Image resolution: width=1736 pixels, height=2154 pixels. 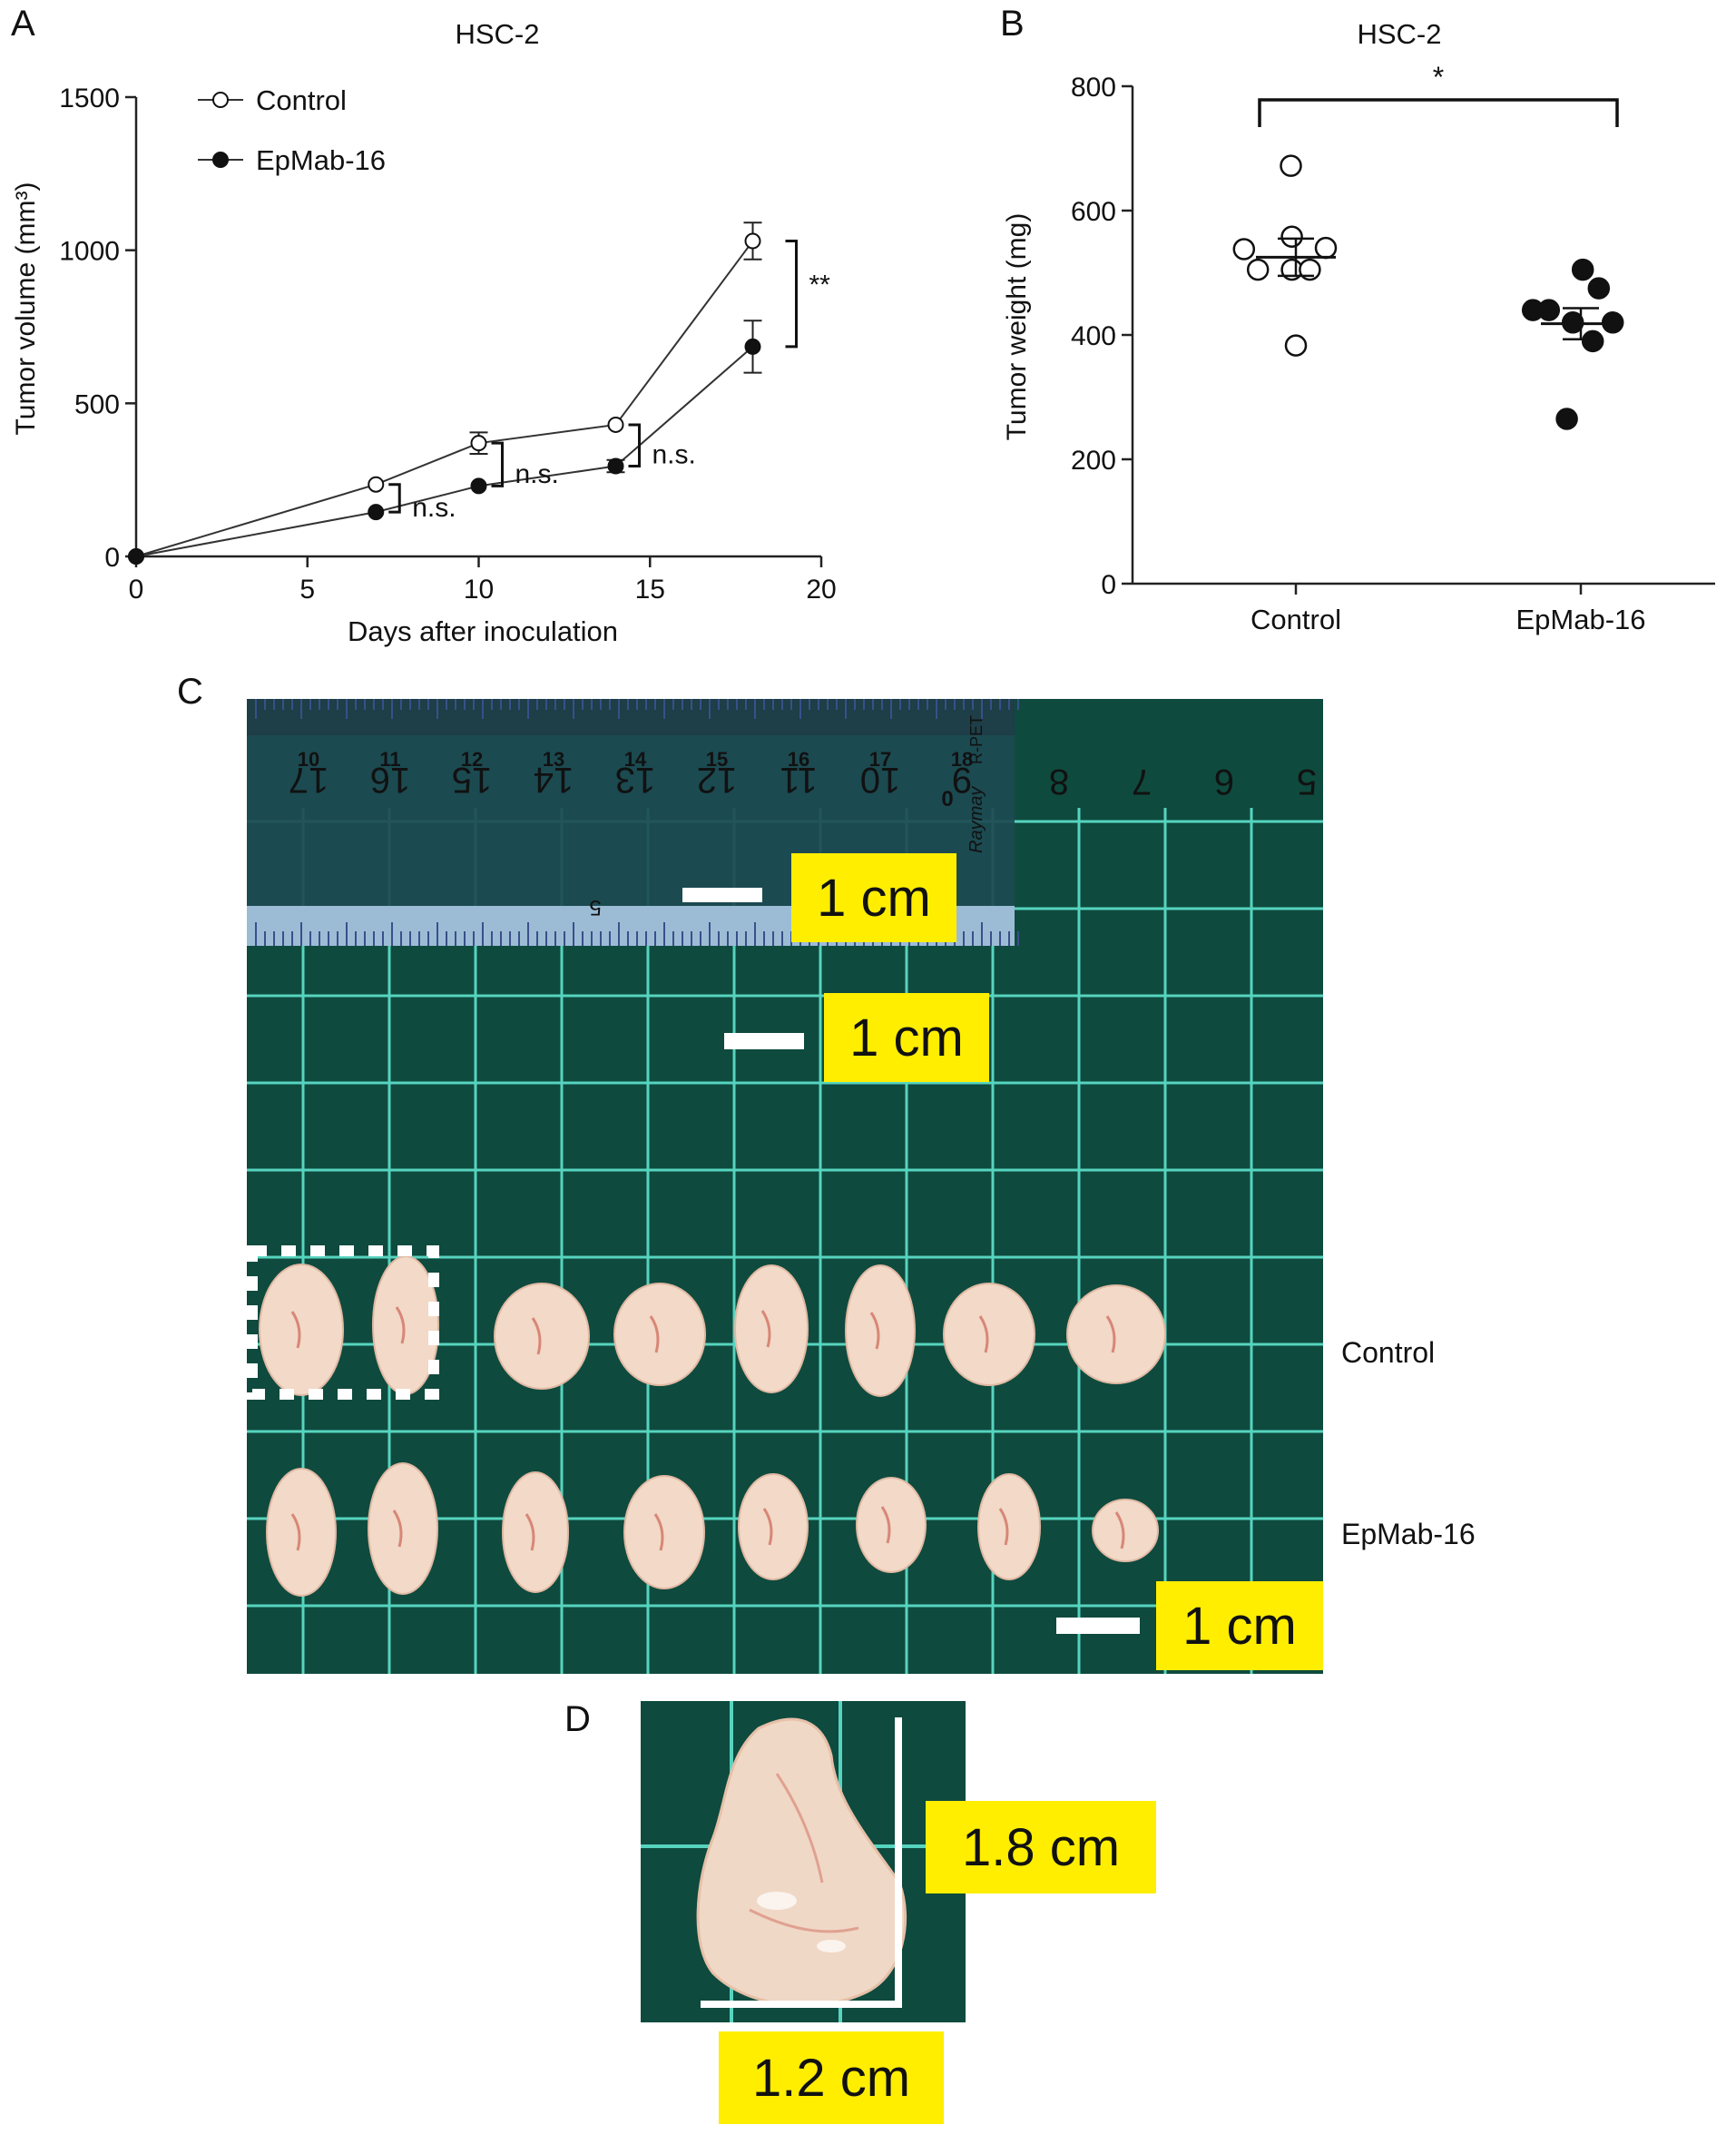 What do you see at coordinates (906, 1037) in the screenshot?
I see `scale-label-mat: 1 cm` at bounding box center [906, 1037].